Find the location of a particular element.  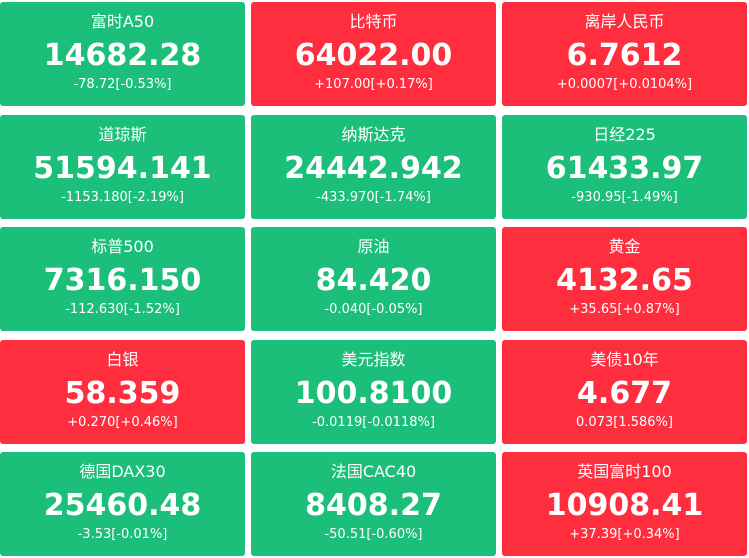

quote-price: 100.8100 is located at coordinates (373, 393).